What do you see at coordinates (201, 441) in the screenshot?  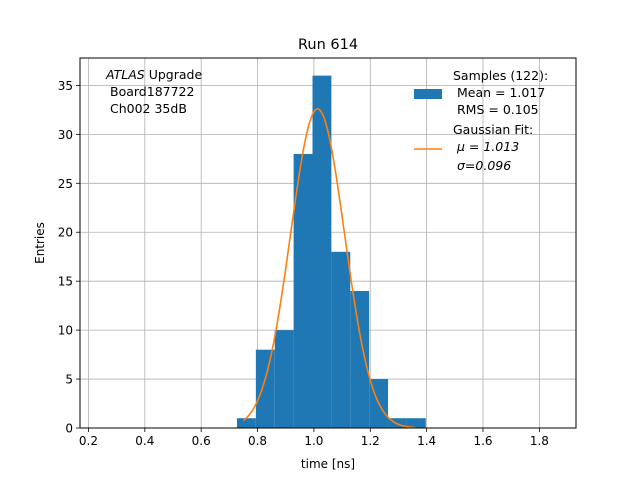 I see `x-tick-label: 0.6` at bounding box center [201, 441].